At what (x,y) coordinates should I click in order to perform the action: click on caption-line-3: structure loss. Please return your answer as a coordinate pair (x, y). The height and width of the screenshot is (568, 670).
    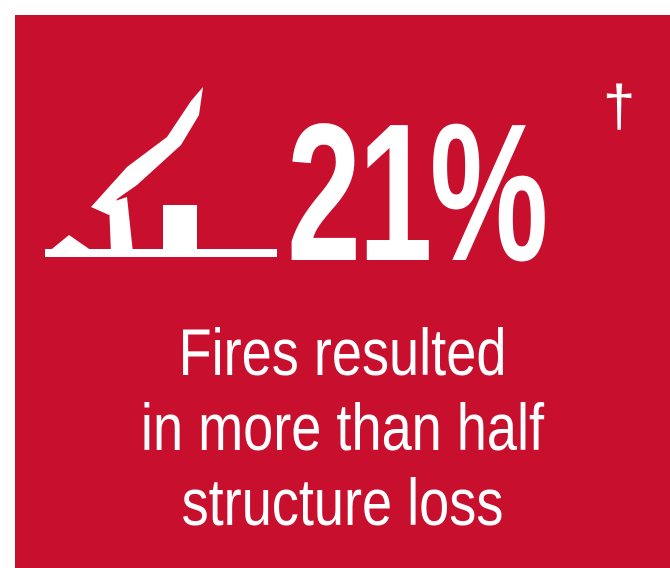
    Looking at the image, I should click on (342, 502).